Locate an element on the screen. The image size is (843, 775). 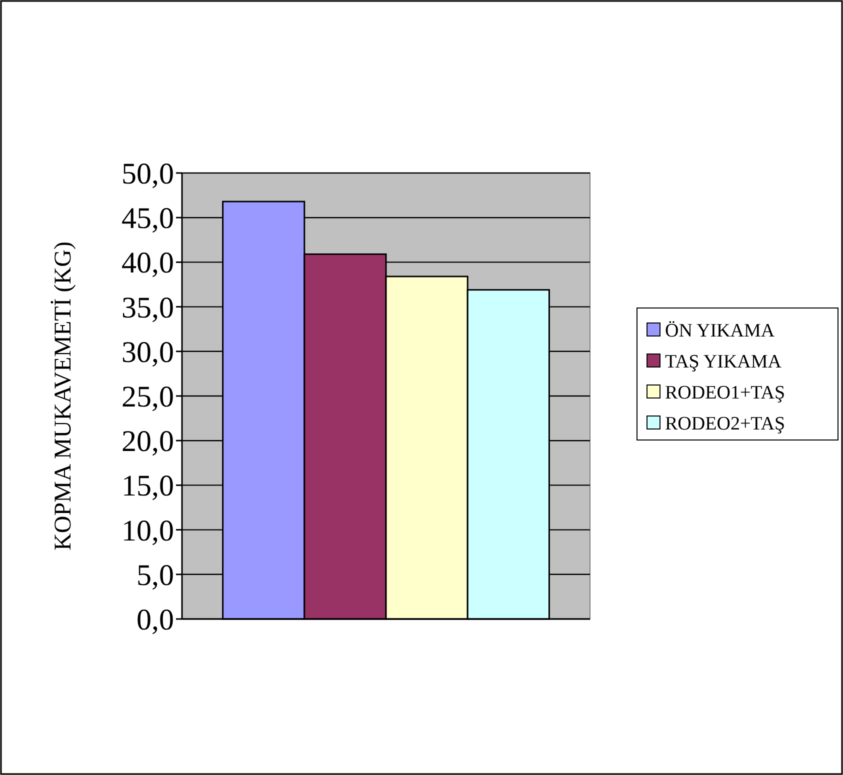
y-tick-label: 25,0 is located at coordinates (148, 397).